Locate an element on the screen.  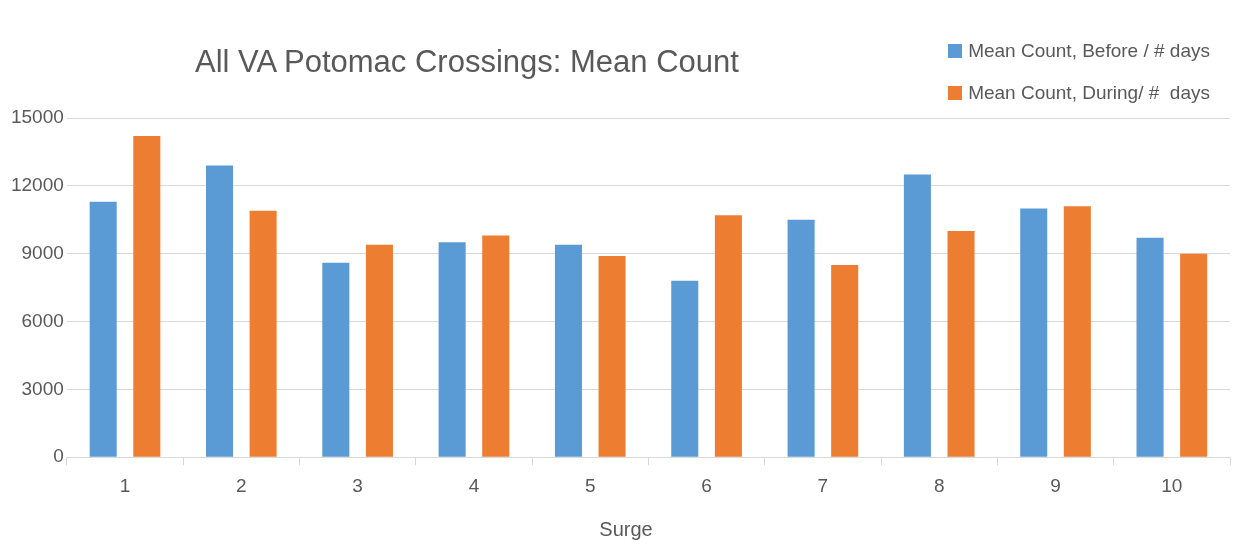
x-tick-label: 1 is located at coordinates (125, 485).